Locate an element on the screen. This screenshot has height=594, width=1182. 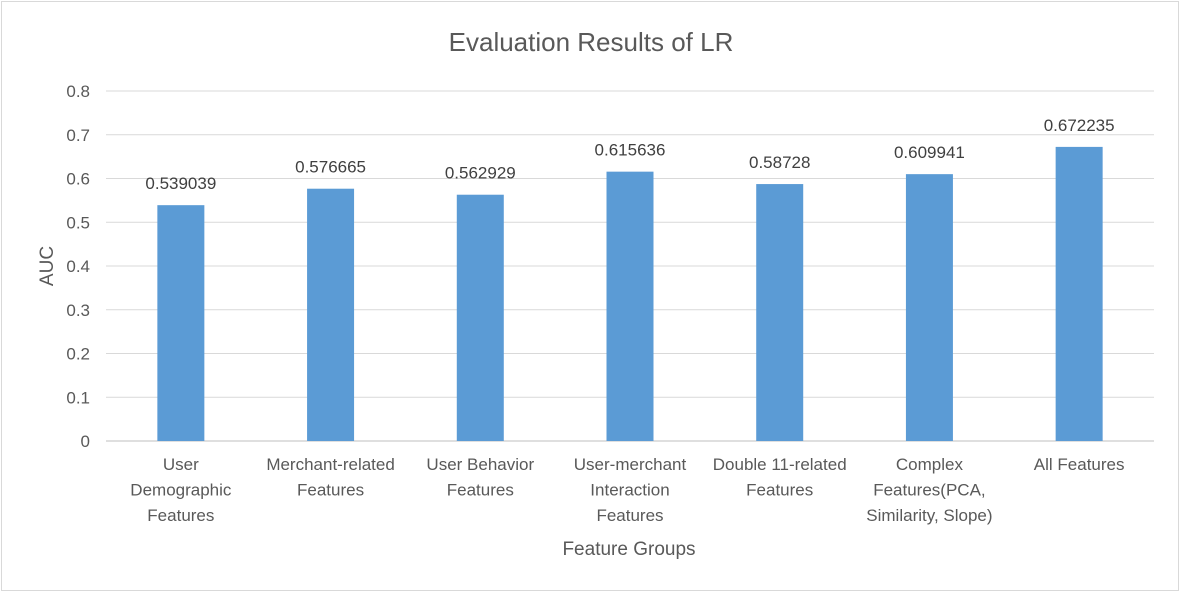
data-label: 0.609941 is located at coordinates (929, 152).